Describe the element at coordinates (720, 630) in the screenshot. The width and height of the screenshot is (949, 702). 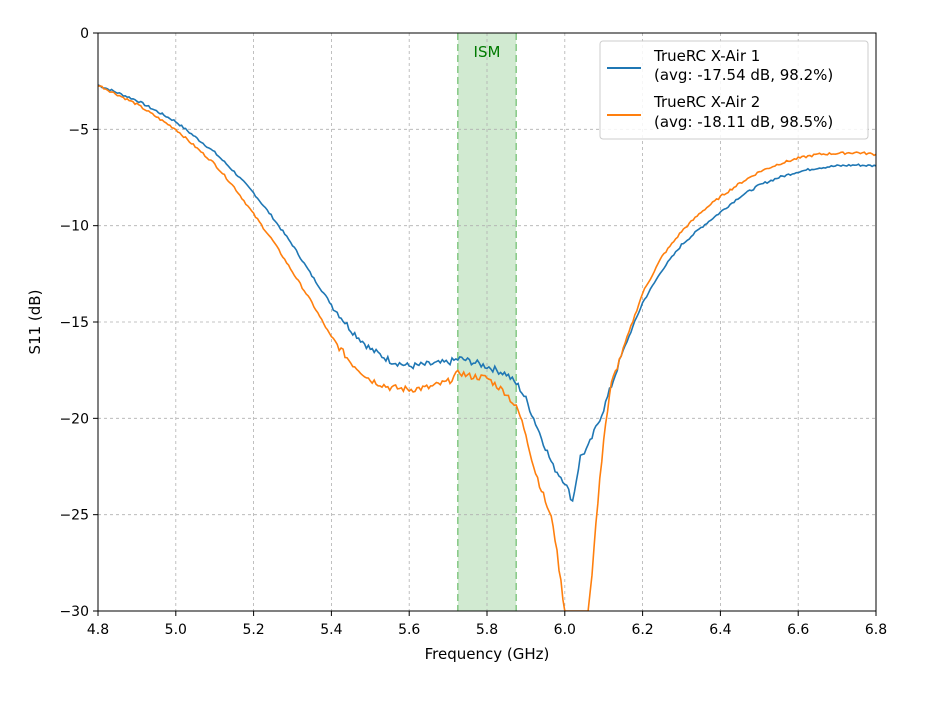
I see `x-tick-label: 6.4` at that location.